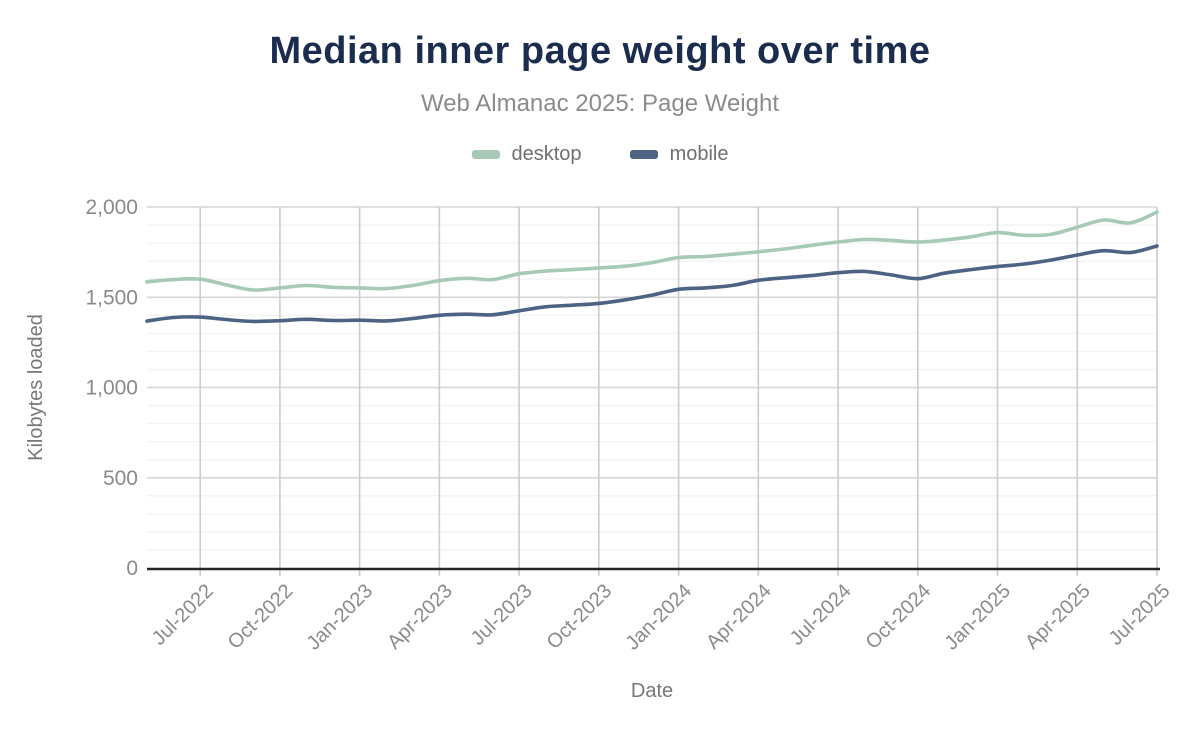  What do you see at coordinates (899, 617) in the screenshot?
I see `x-tick-label: Oct-2024` at bounding box center [899, 617].